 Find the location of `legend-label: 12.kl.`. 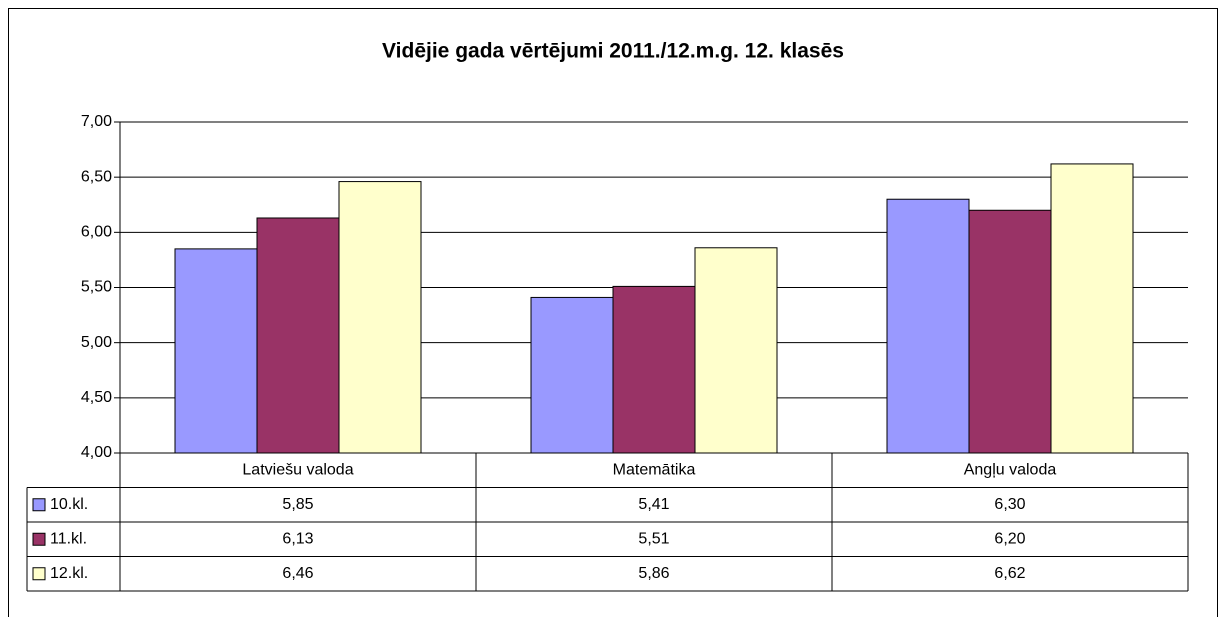

legend-label: 12.kl. is located at coordinates (69, 573).